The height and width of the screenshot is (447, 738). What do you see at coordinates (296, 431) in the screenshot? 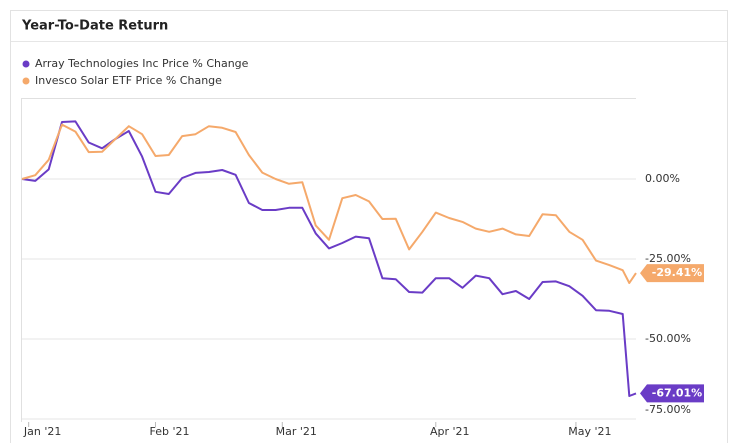
I see `x-tick-label: Mar '21` at bounding box center [296, 431].